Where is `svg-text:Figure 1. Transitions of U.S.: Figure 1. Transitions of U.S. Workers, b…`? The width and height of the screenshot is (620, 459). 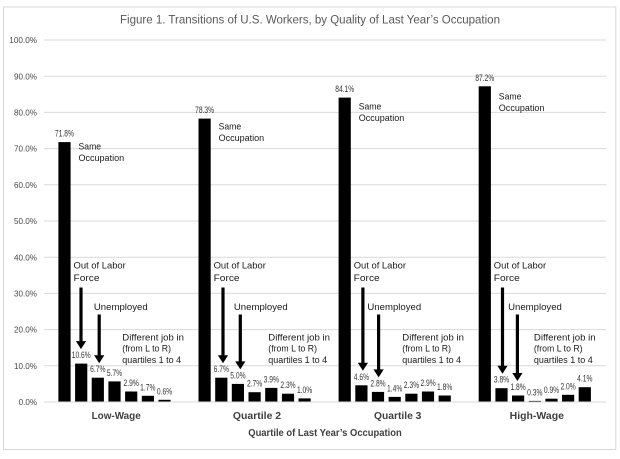 svg-text:Figure 1. Transitions of U.S.: Figure 1. Transitions of U.S. Workers, b… is located at coordinates (310, 20).